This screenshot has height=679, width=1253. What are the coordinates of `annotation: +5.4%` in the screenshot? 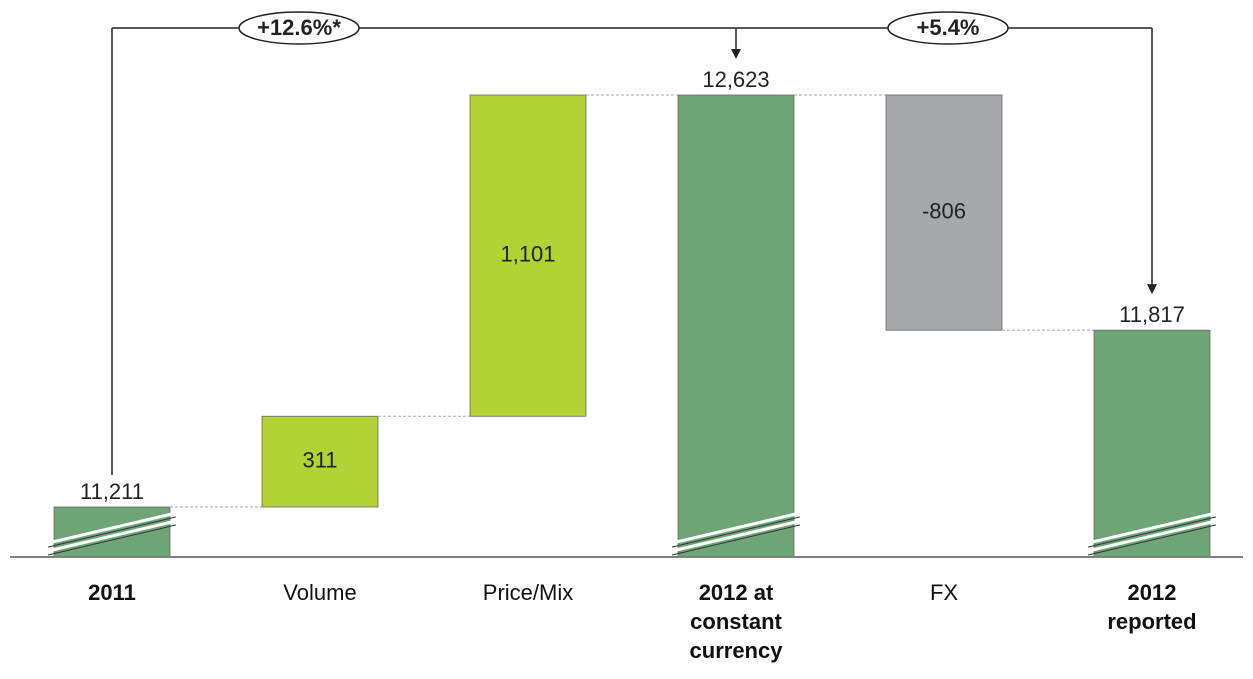 It's located at (948, 27).